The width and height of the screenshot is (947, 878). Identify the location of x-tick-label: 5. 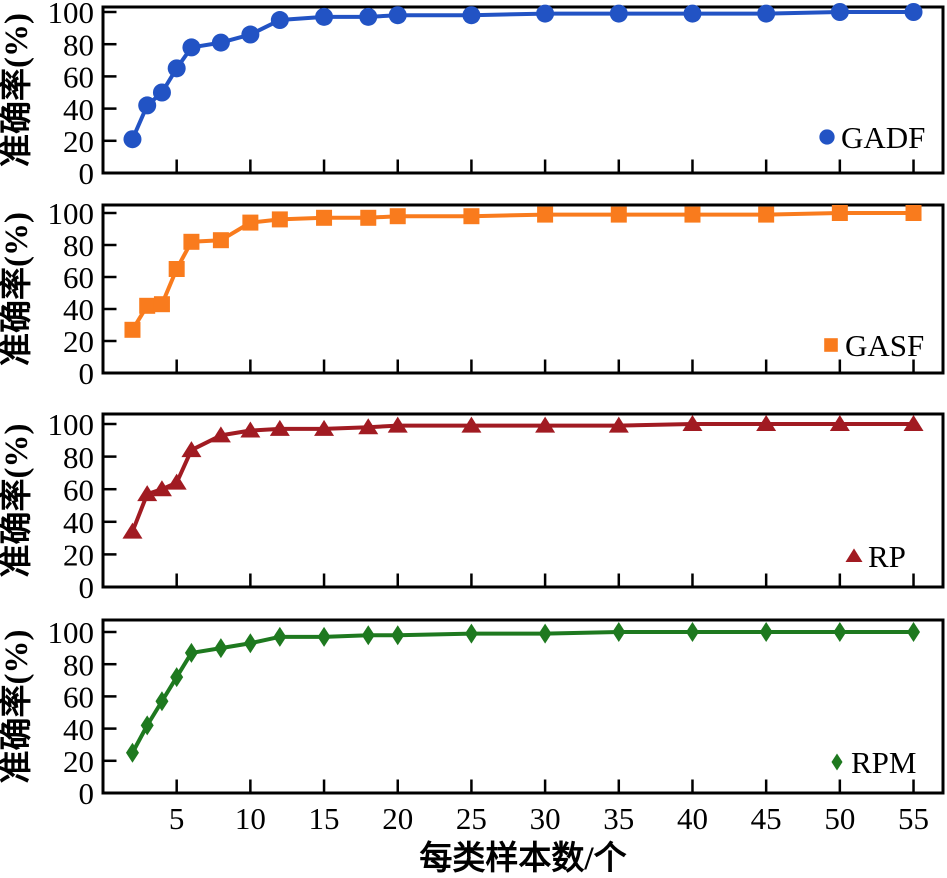
(177, 818).